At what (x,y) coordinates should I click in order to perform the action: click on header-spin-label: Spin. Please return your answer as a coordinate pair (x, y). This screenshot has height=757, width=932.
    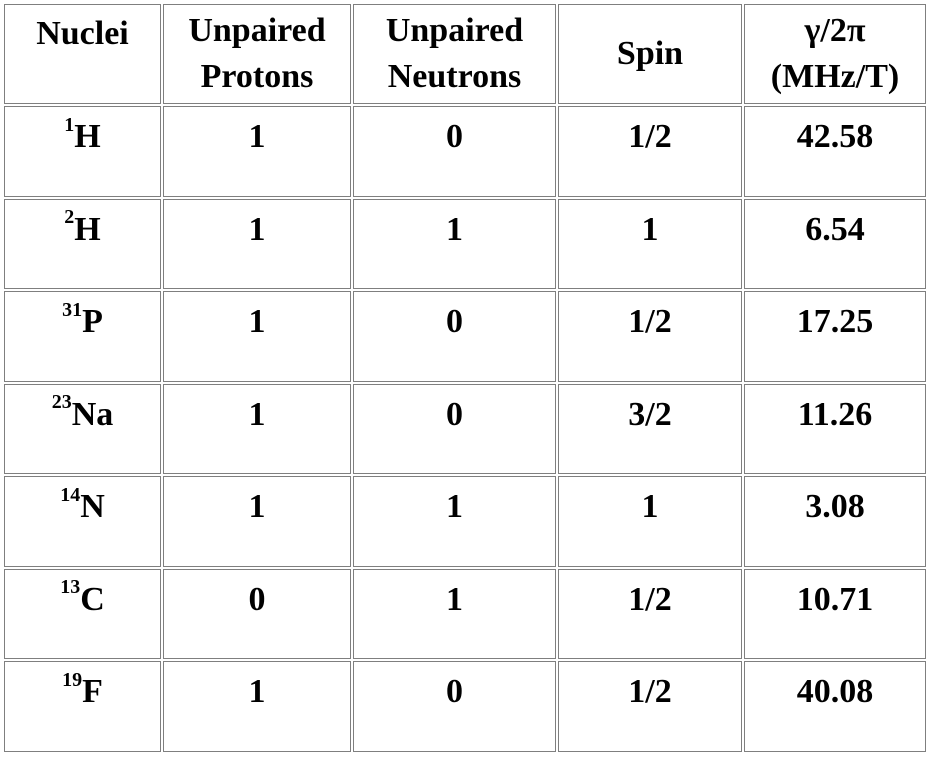
    Looking at the image, I should click on (650, 53).